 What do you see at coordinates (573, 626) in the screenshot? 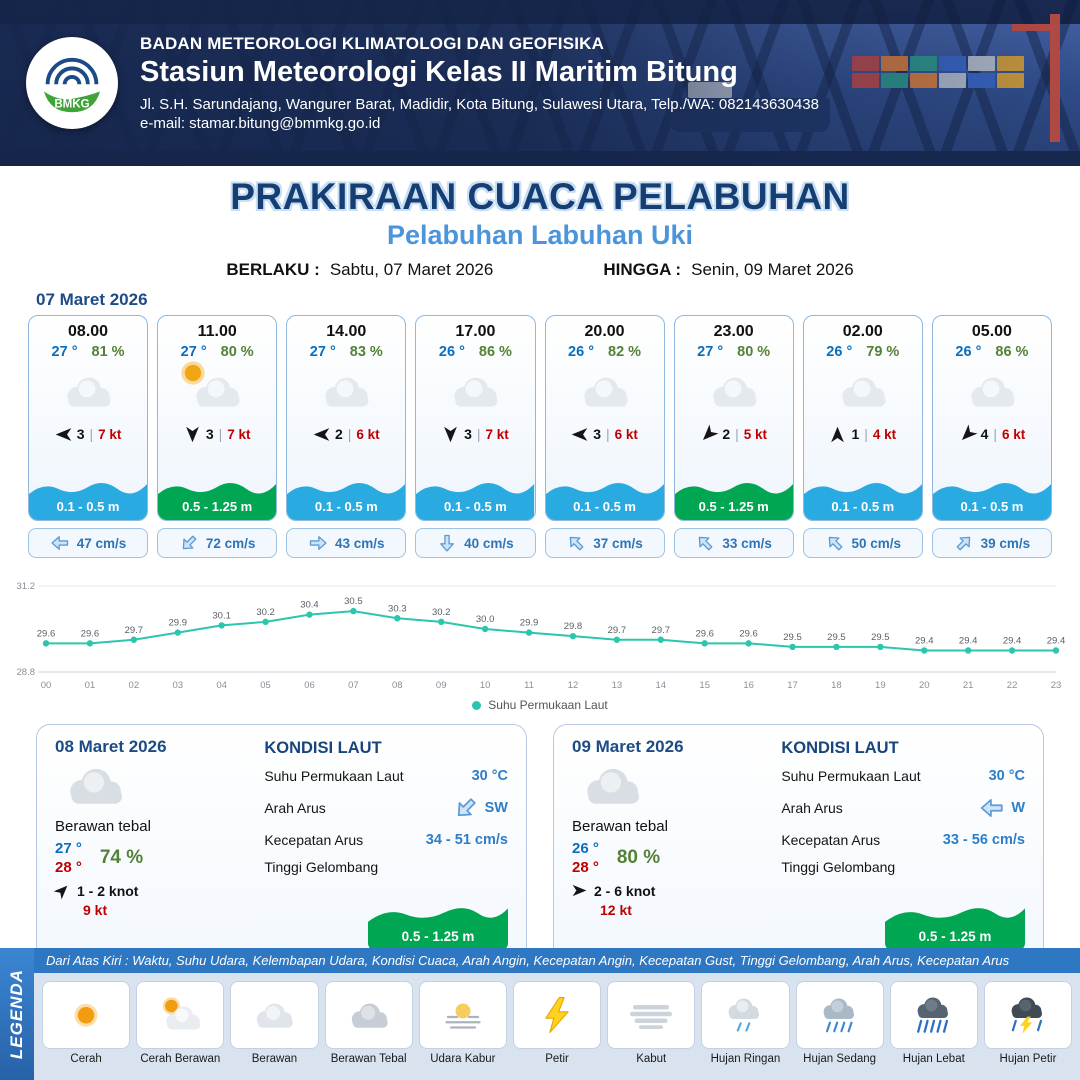
I see `svg-text: 29.8` at bounding box center [573, 626].